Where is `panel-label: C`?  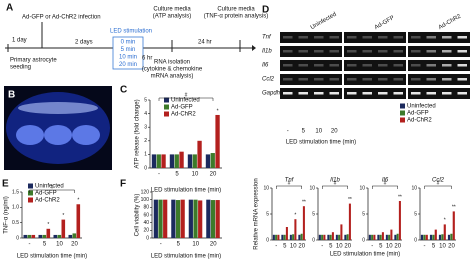 panel-label: C is located at coordinates (123, 90).